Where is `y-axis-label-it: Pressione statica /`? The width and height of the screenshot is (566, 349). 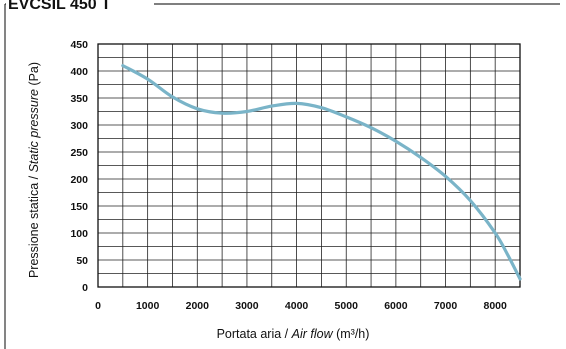
y-axis-label-it: Pressione statica / is located at coordinates (34, 225).